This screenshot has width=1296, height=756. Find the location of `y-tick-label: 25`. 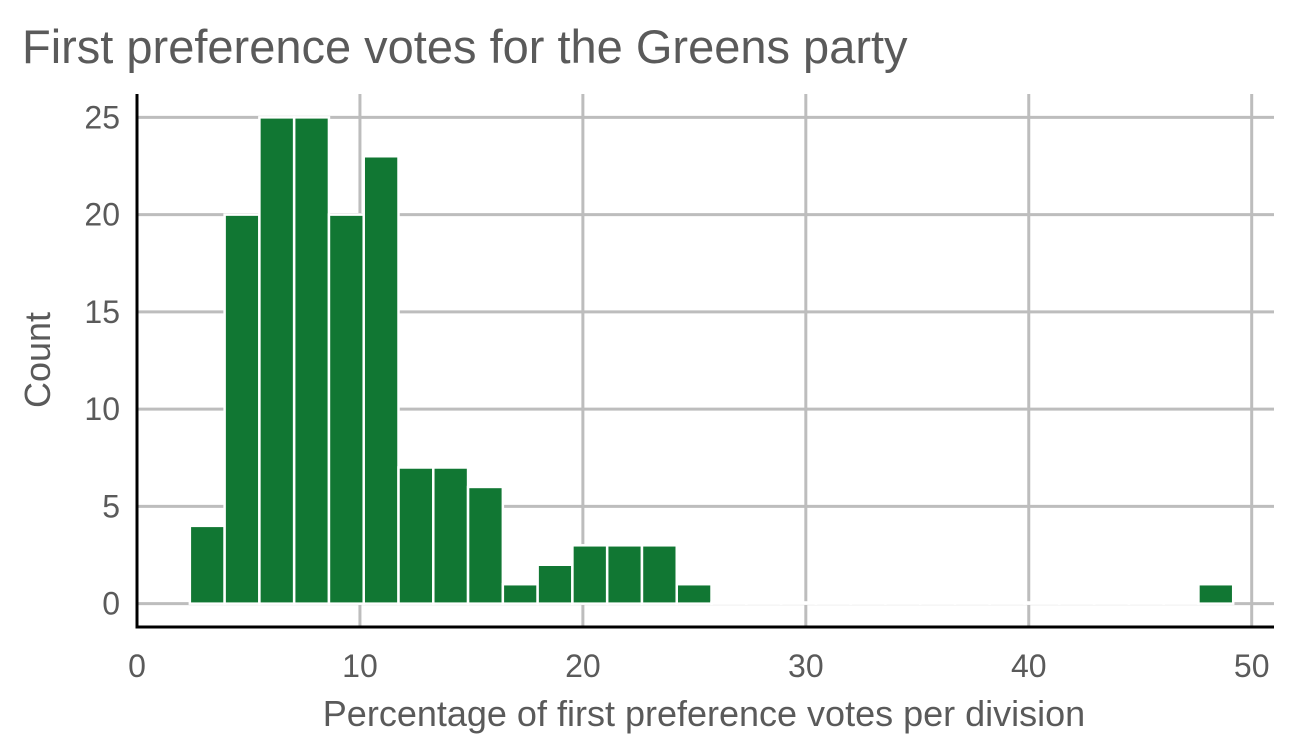

y-tick-label: 25 is located at coordinates (102, 117).